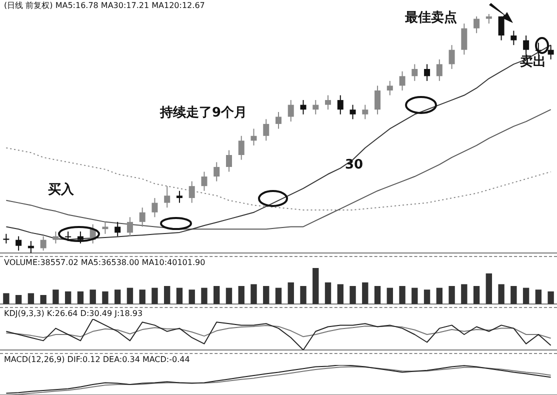 This screenshot has height=395, width=557. What do you see at coordinates (354, 164) in the screenshot?
I see `annotation: 30` at bounding box center [354, 164].